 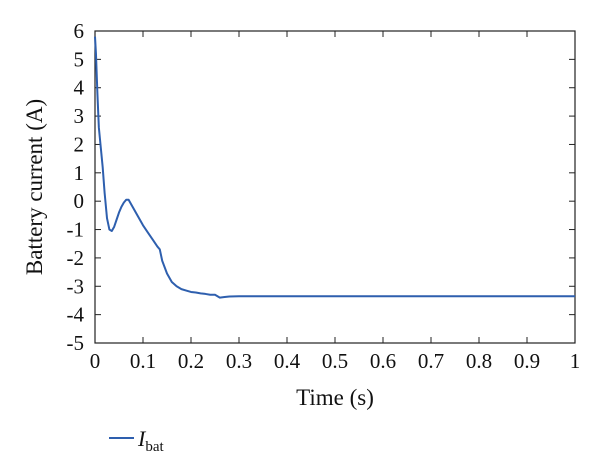 What do you see at coordinates (335, 397) in the screenshot?
I see `x-axis-label: Time (s)` at bounding box center [335, 397].